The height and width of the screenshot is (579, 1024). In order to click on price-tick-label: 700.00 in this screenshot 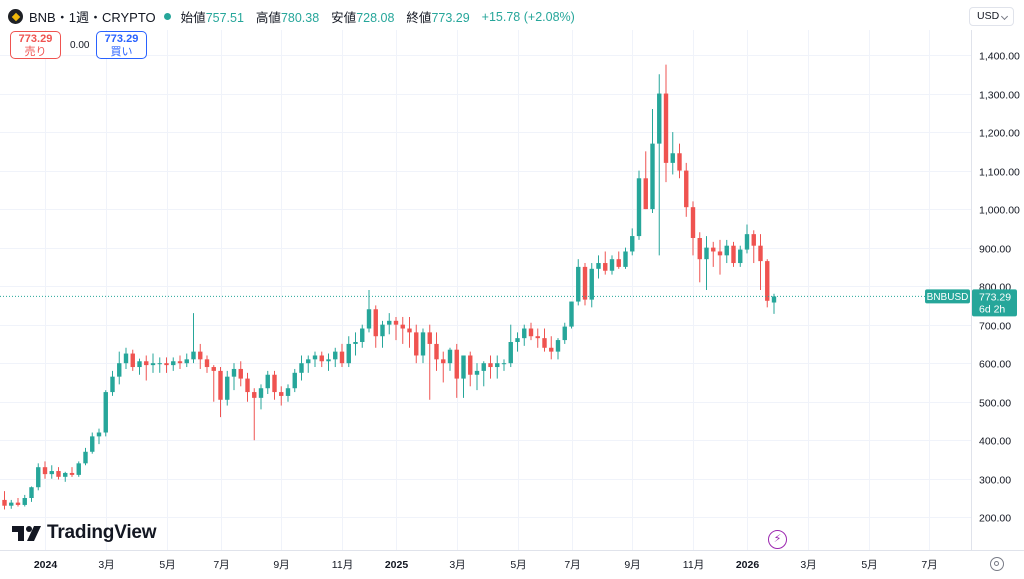, I will do `click(995, 327)`.